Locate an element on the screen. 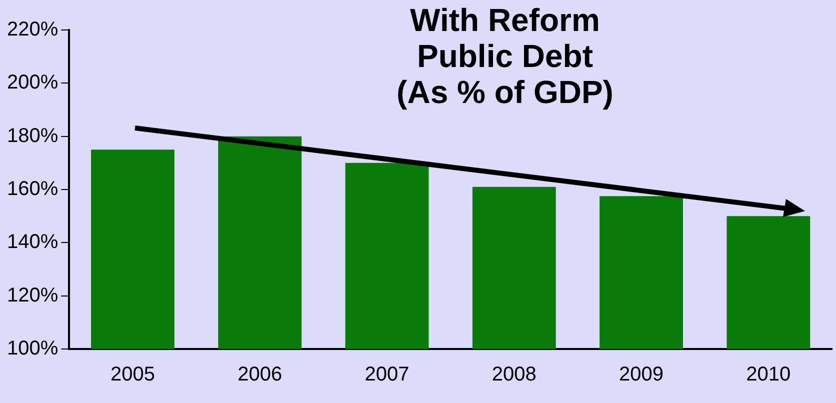 The width and height of the screenshot is (836, 403). y-tick-label: 180% is located at coordinates (32, 135).